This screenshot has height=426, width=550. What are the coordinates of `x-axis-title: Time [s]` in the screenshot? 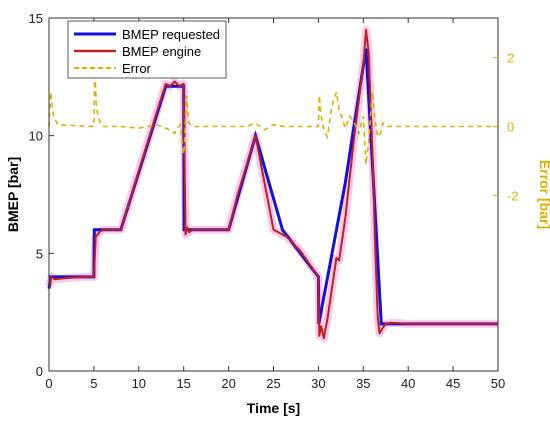 It's located at (273, 408).